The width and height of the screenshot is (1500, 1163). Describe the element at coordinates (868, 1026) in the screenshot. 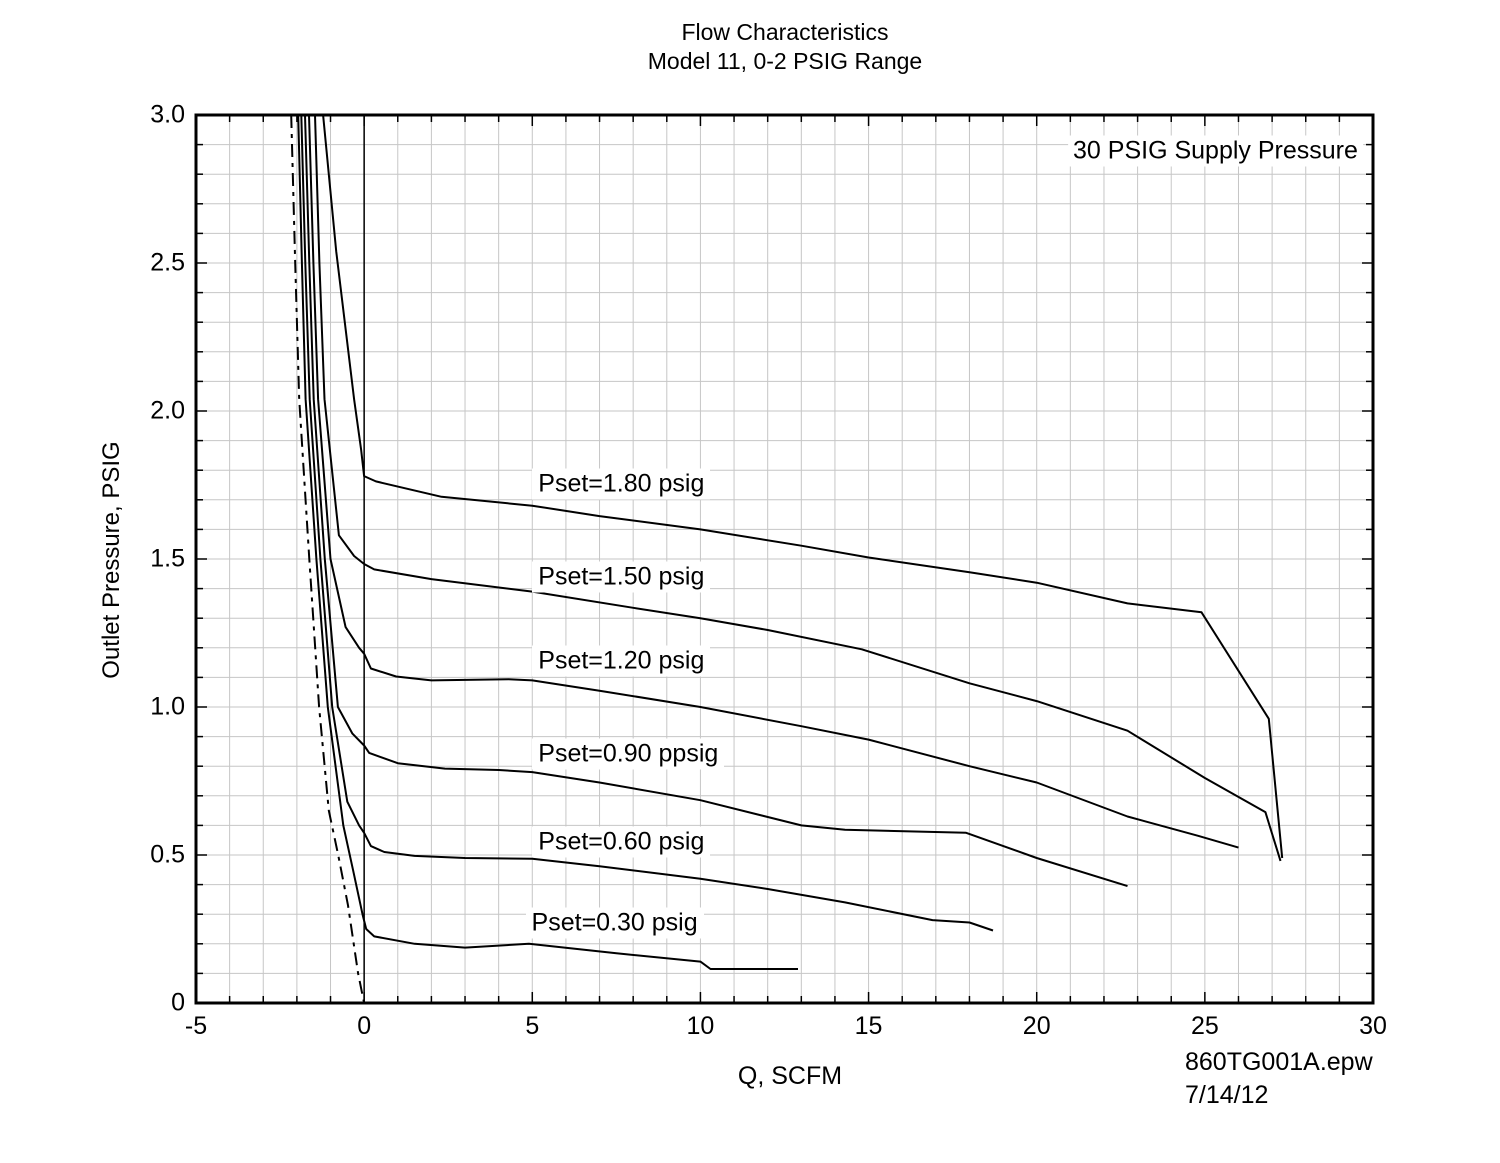

I see `x-tick-label: 15` at that location.